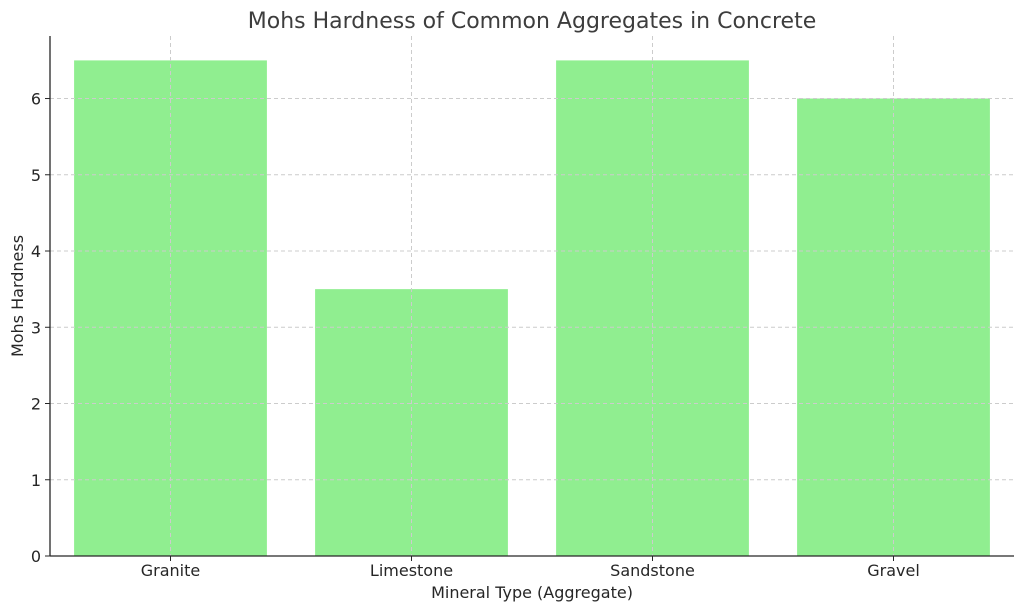 Image resolution: width=1024 pixels, height=616 pixels. Describe the element at coordinates (36, 251) in the screenshot. I see `y-tick-label: 4` at that location.